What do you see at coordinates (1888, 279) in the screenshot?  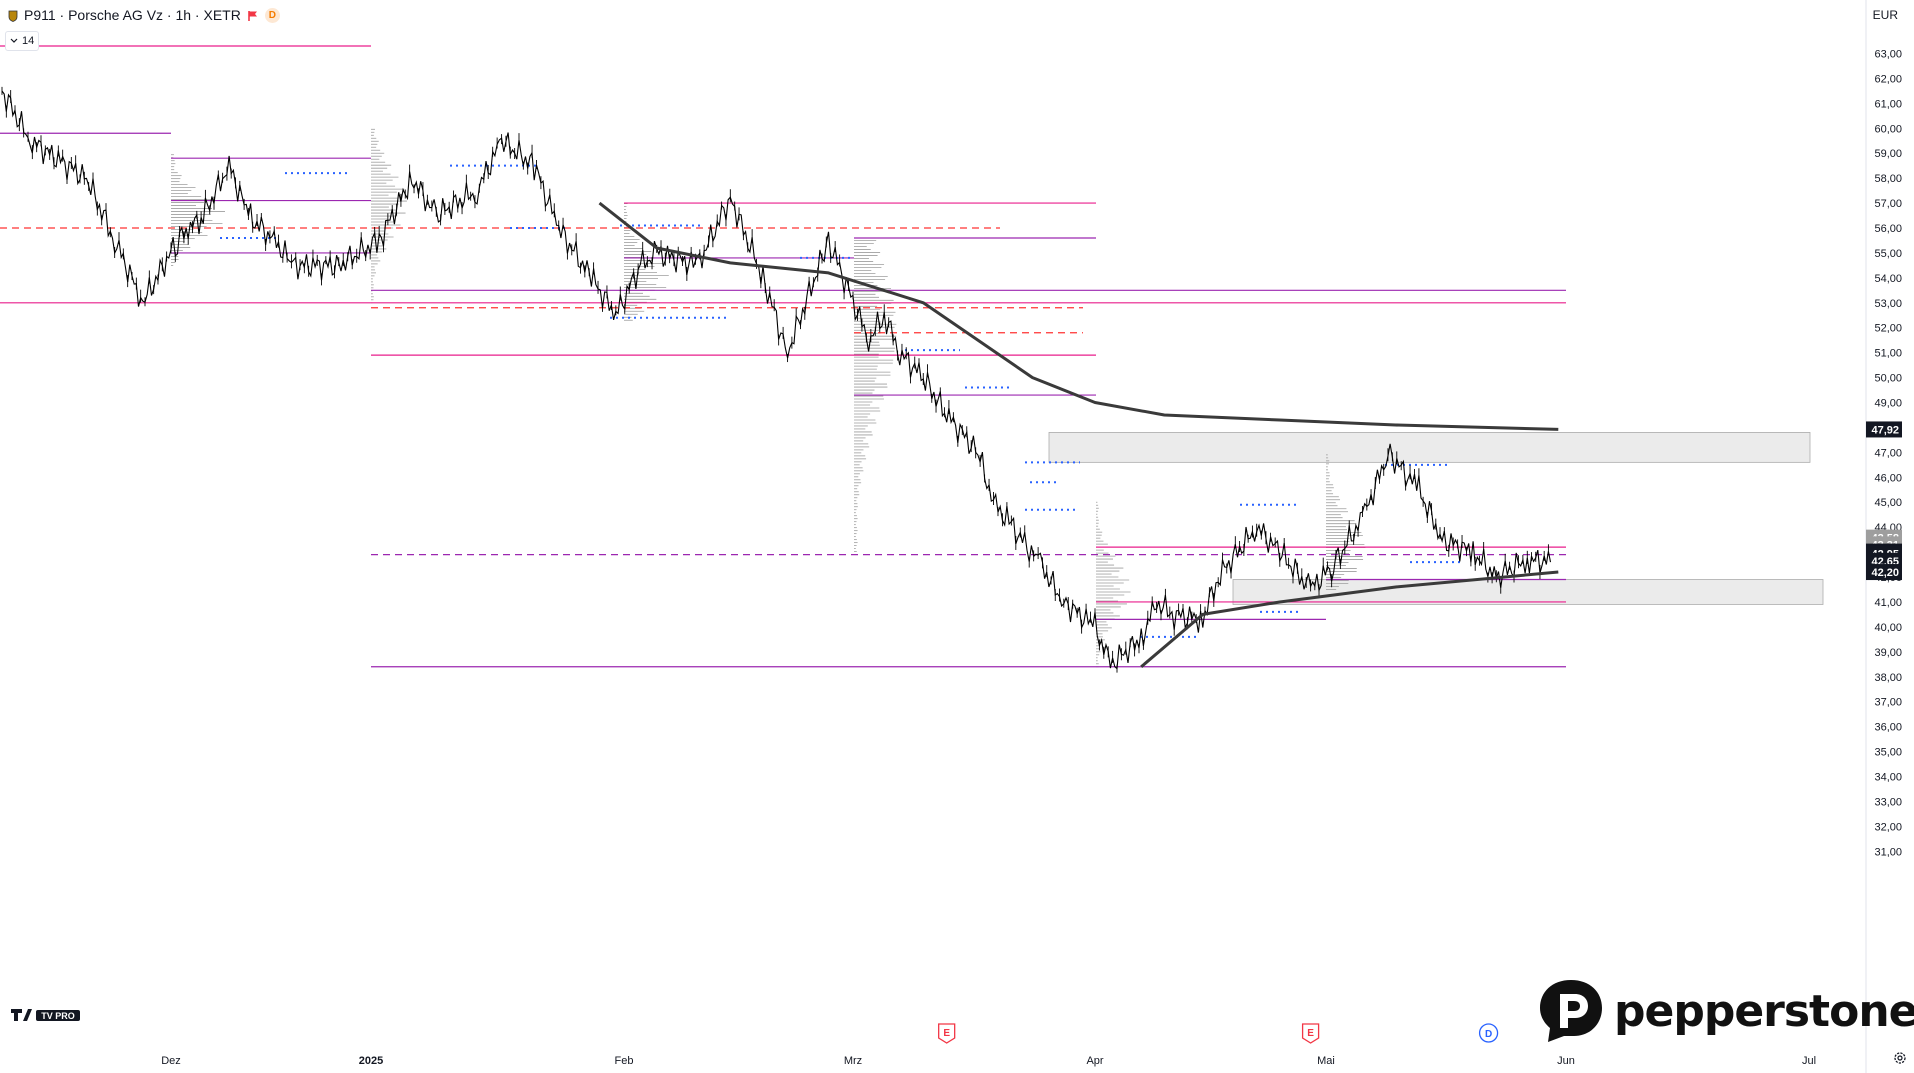 I see `price-tick-label: 54,00` at bounding box center [1888, 279].